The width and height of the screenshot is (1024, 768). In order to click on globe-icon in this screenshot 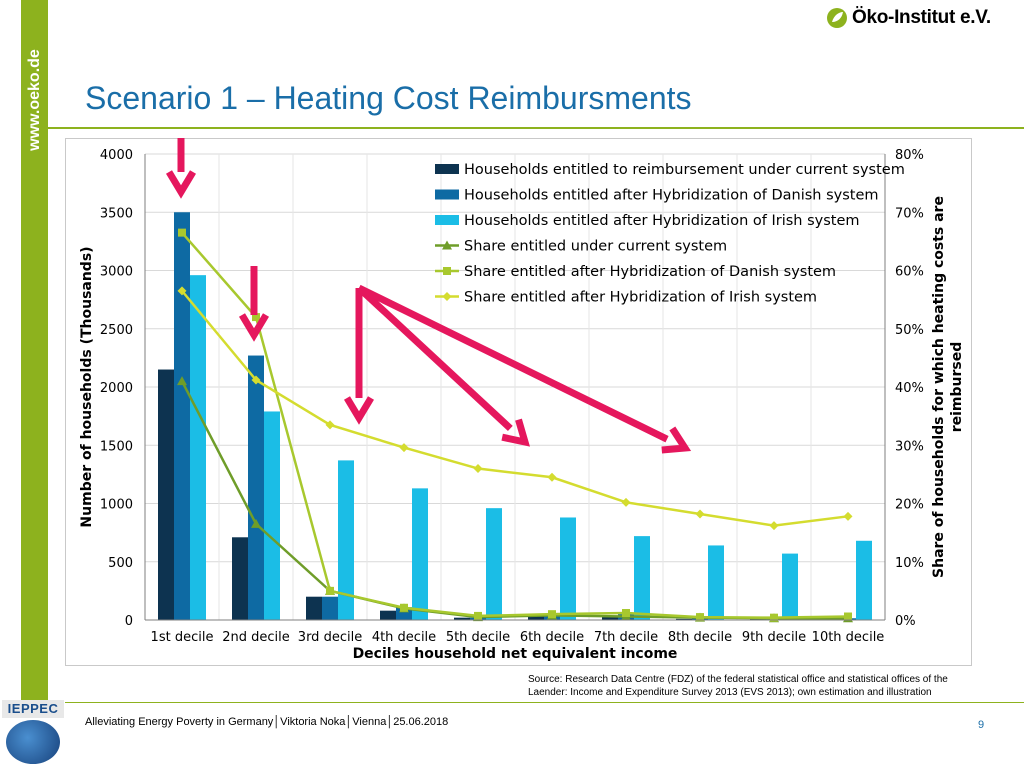, I will do `click(33, 742)`.